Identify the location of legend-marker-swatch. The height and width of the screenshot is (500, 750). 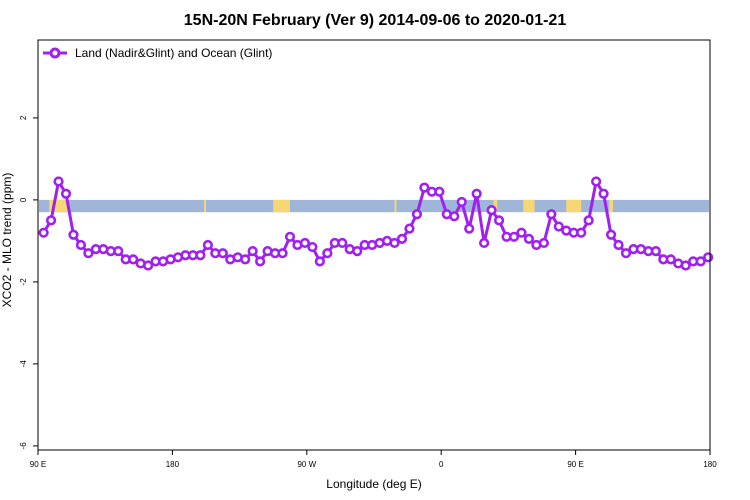
(55, 53).